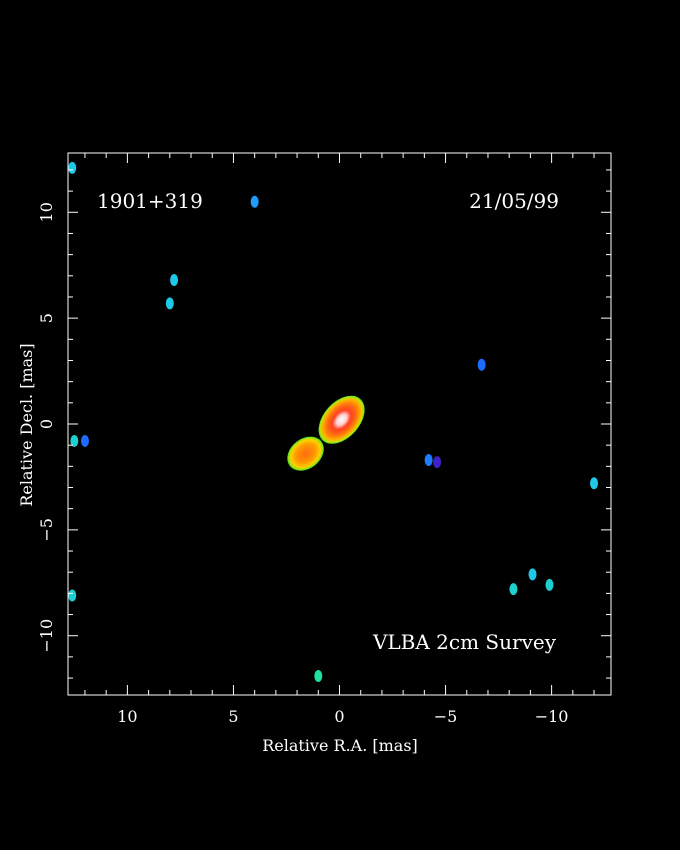 The height and width of the screenshot is (850, 680). What do you see at coordinates (26, 424) in the screenshot?
I see `y-axis-label: Relative Decl. [mas]` at bounding box center [26, 424].